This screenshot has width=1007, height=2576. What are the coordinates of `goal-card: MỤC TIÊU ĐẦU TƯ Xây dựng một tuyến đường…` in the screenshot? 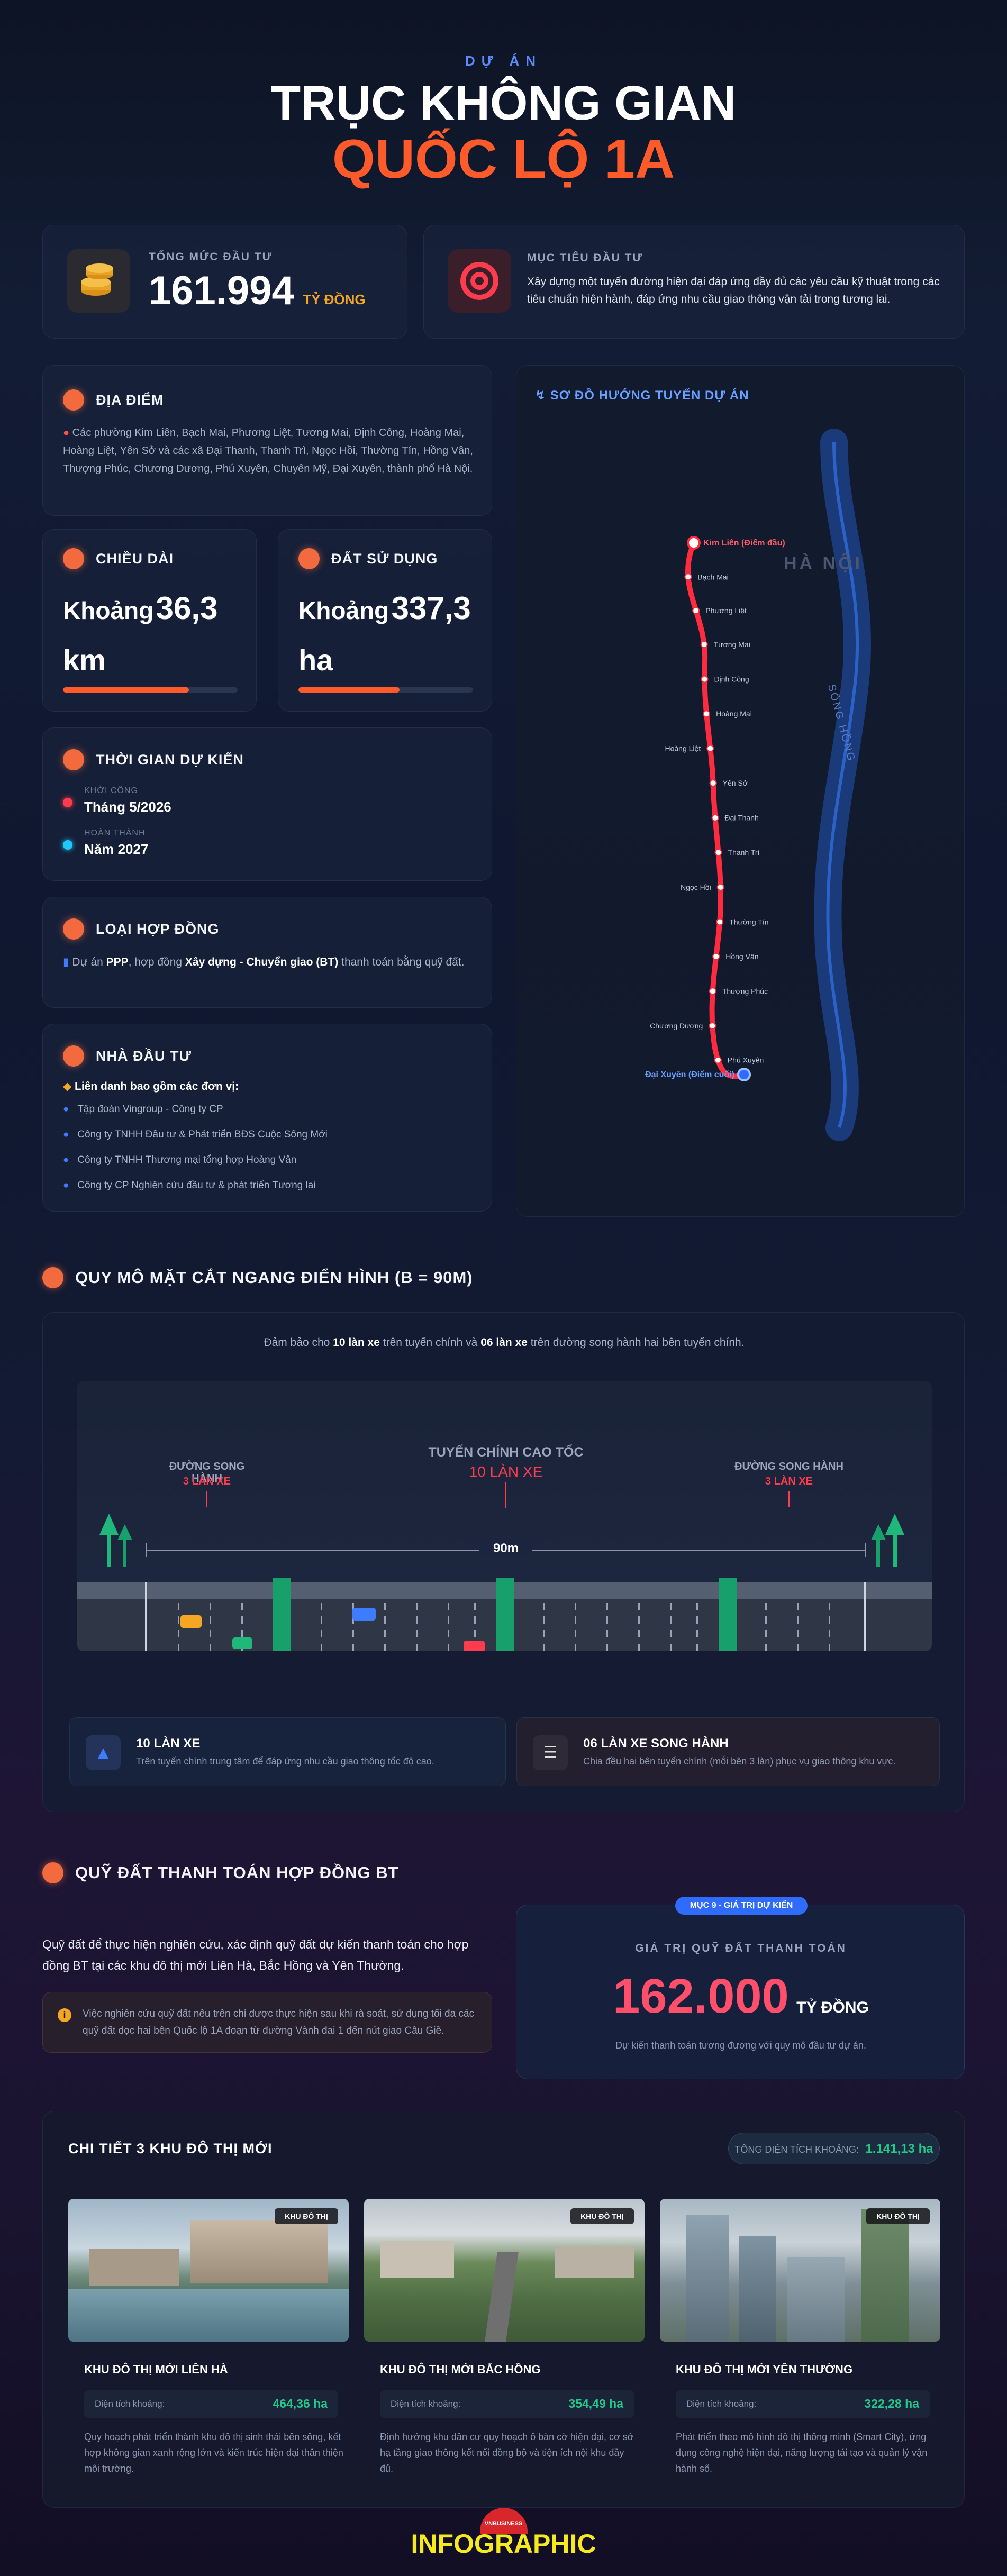 It's located at (694, 282).